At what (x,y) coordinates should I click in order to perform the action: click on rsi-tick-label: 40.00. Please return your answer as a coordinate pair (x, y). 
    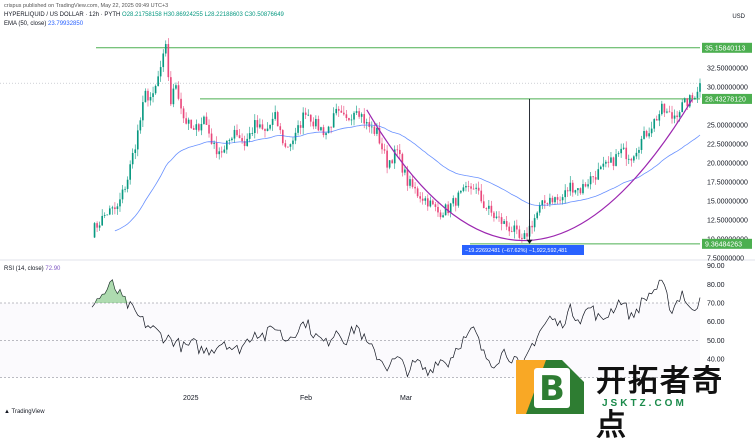
    Looking at the image, I should click on (716, 359).